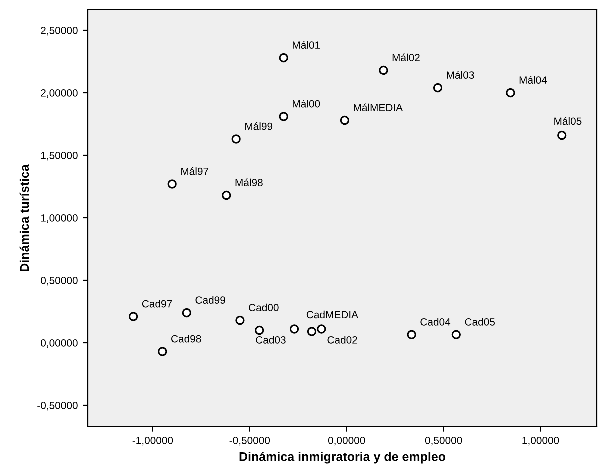 Image resolution: width=598 pixels, height=472 pixels. Describe the element at coordinates (306, 104) in the screenshot. I see `annotation: Mál00` at that location.